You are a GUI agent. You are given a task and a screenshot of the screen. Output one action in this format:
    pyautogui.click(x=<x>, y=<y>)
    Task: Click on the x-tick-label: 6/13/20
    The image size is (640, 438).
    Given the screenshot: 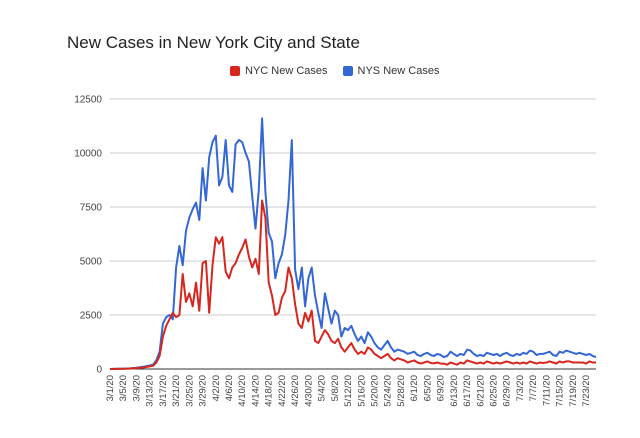 What is the action you would take?
    pyautogui.click(x=454, y=391)
    